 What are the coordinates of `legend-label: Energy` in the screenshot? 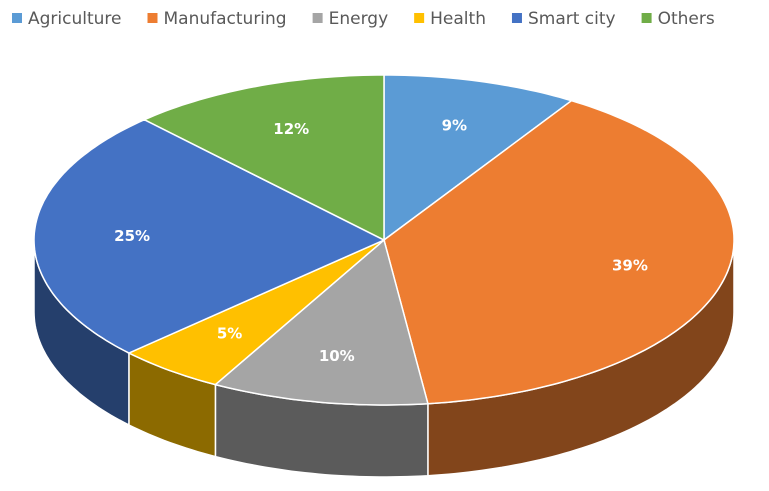 It's located at (359, 19).